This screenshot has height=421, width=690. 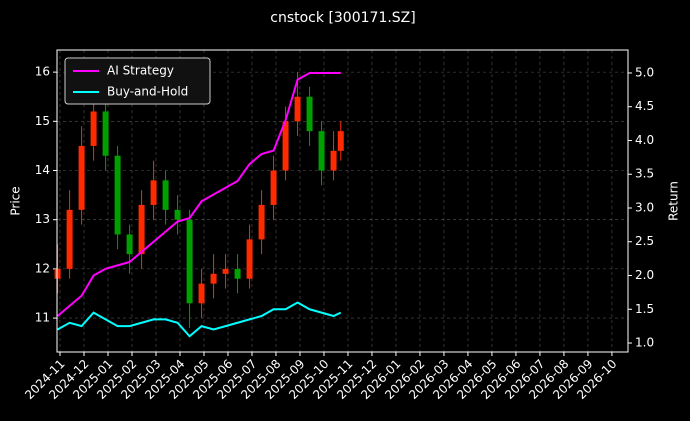 What do you see at coordinates (644, 72) in the screenshot?
I see `y2-tick-label: 5.0` at bounding box center [644, 72].